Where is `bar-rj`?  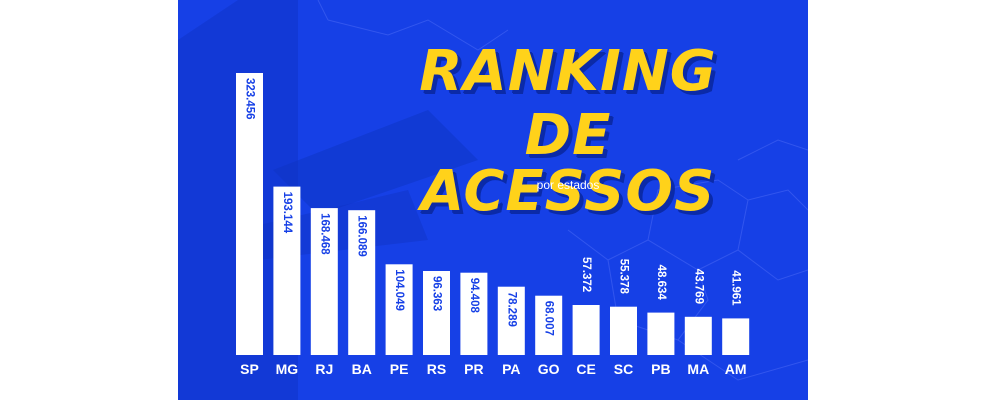 bar-rj is located at coordinates (324, 281).